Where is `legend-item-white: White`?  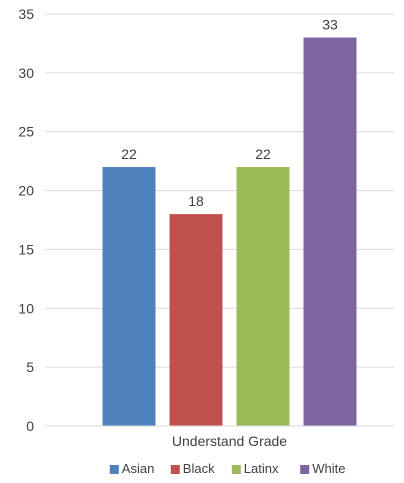 legend-item-white: White is located at coordinates (322, 468).